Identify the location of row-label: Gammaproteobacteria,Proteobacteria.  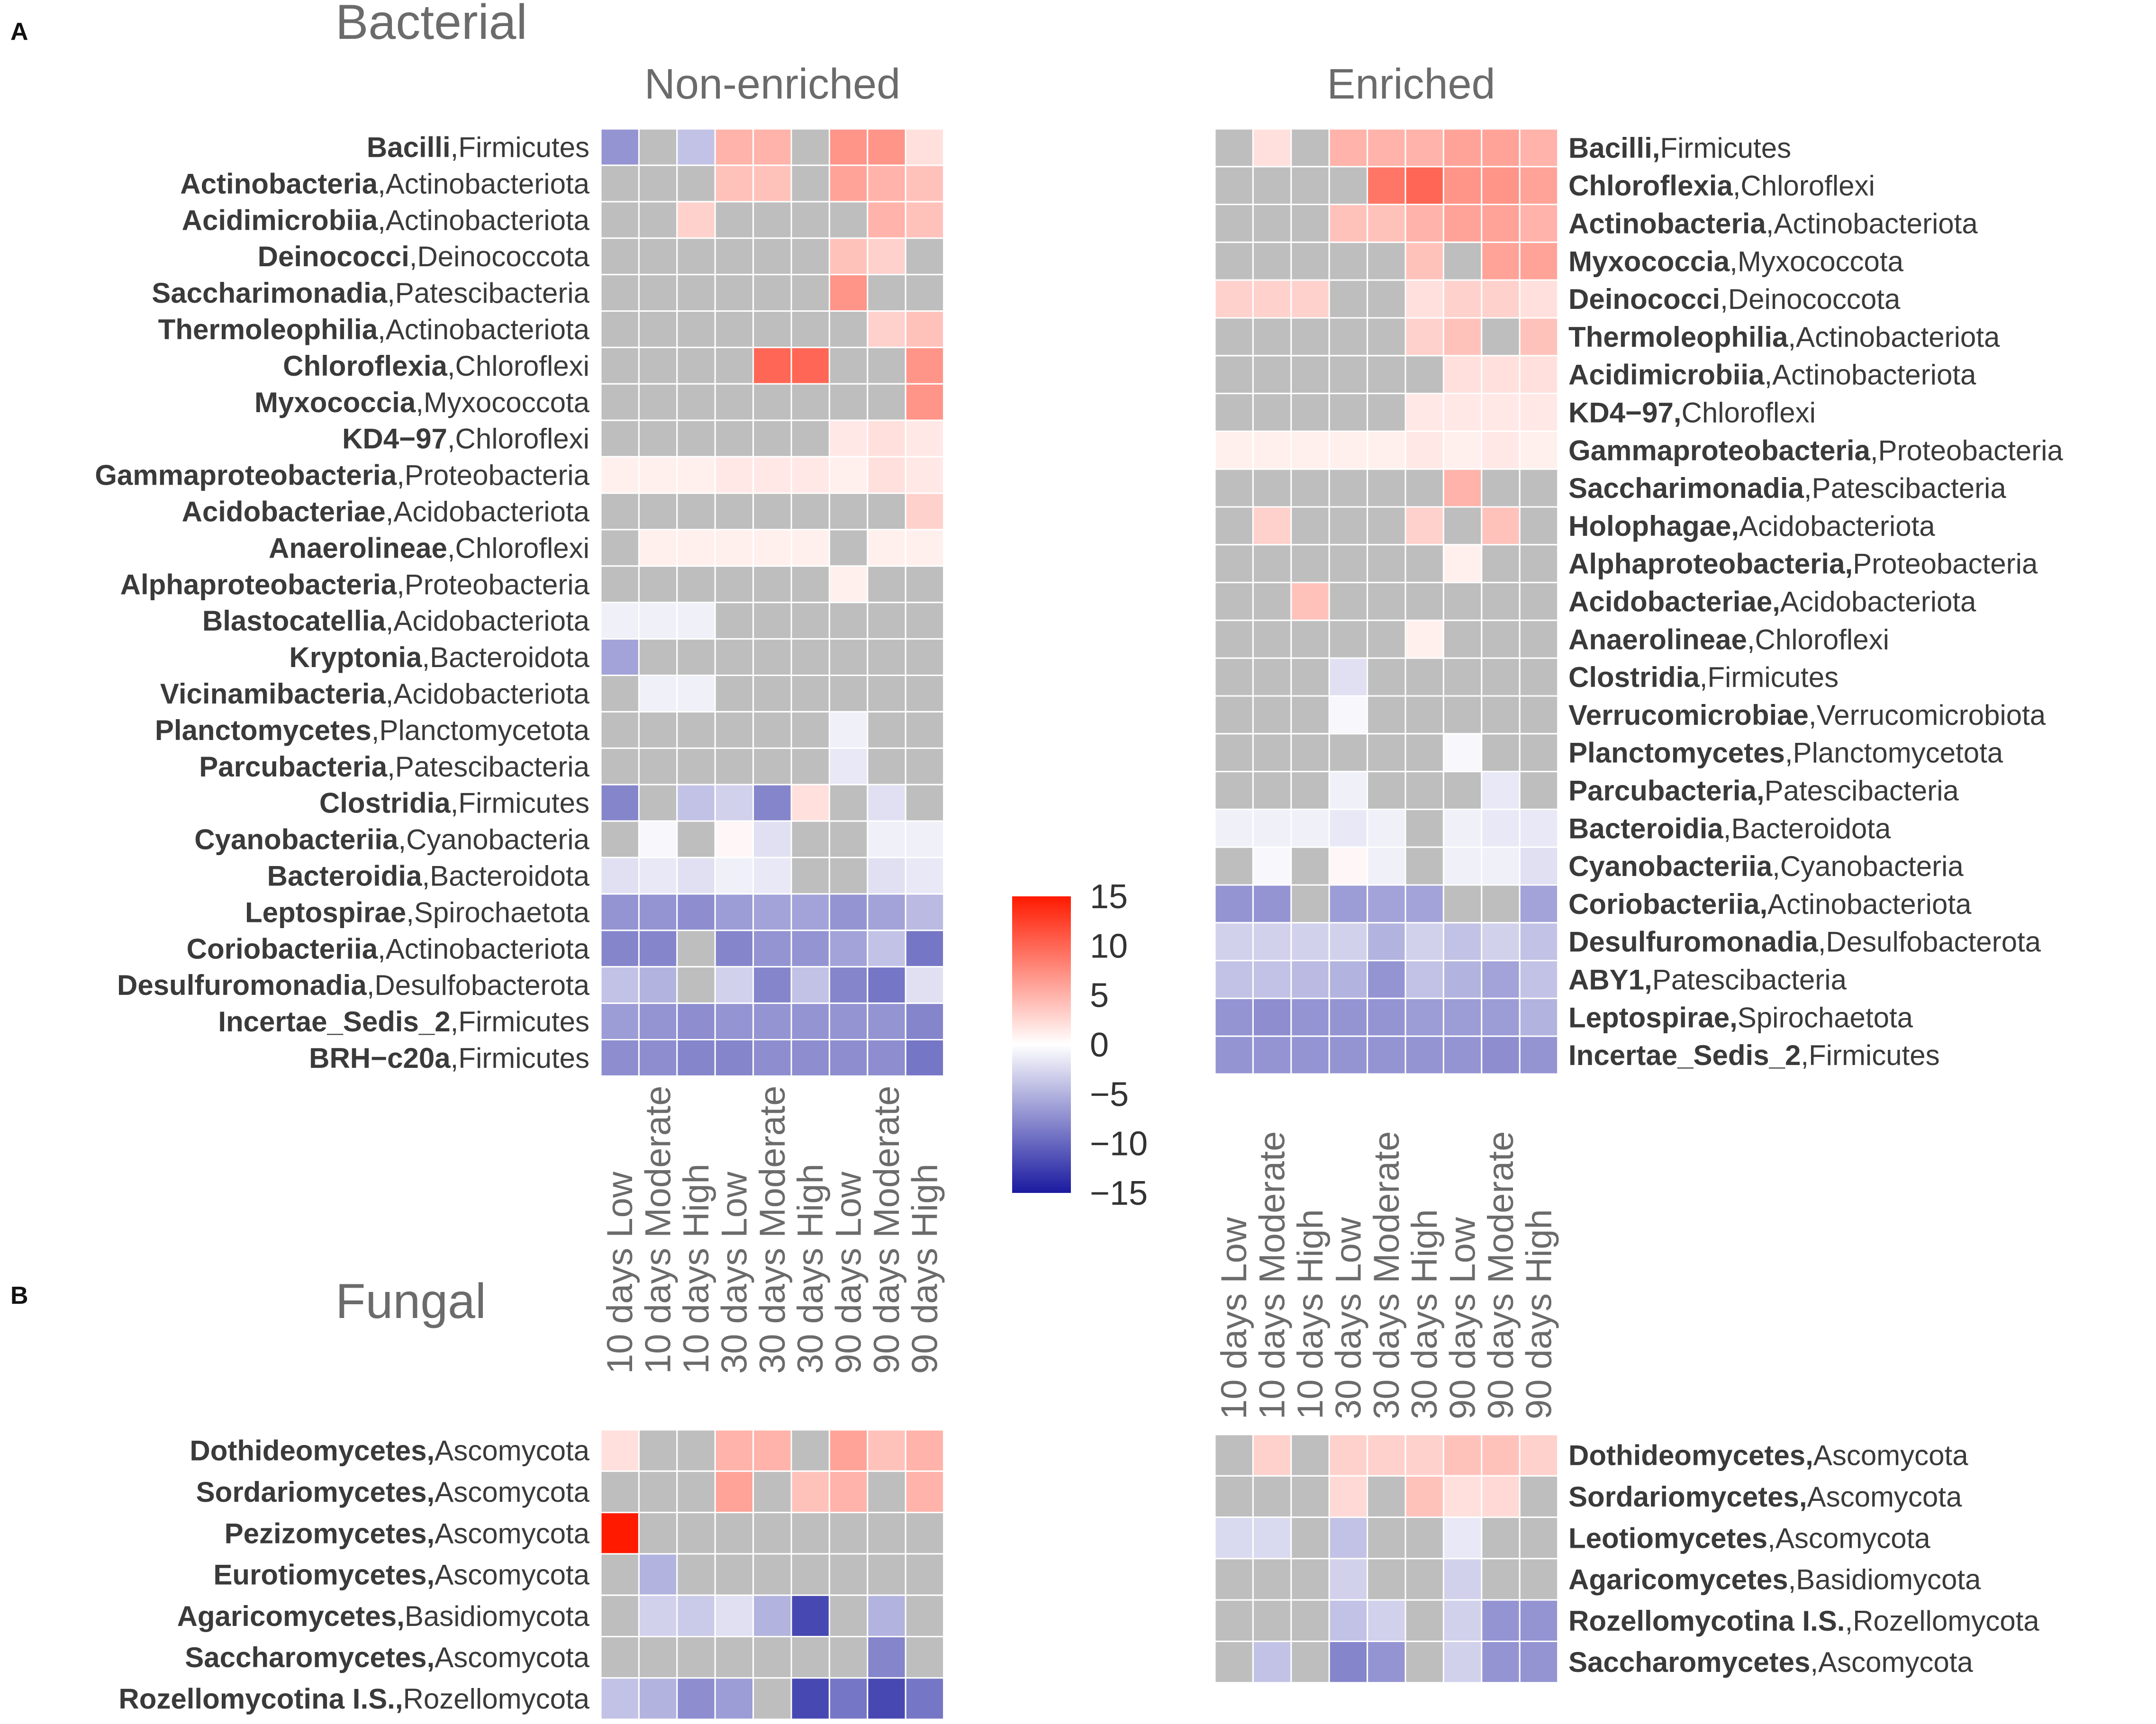
(1816, 450).